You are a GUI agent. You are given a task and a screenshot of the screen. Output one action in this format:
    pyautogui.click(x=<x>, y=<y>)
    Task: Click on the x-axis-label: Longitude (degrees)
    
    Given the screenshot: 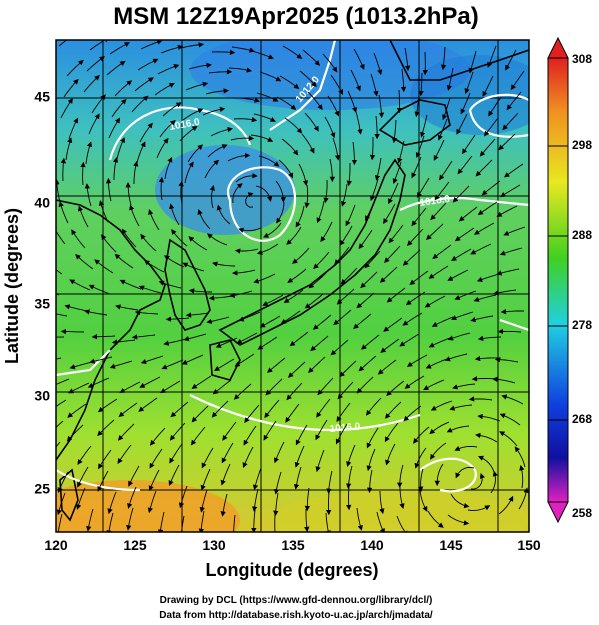 What is the action you would take?
    pyautogui.click(x=291, y=570)
    